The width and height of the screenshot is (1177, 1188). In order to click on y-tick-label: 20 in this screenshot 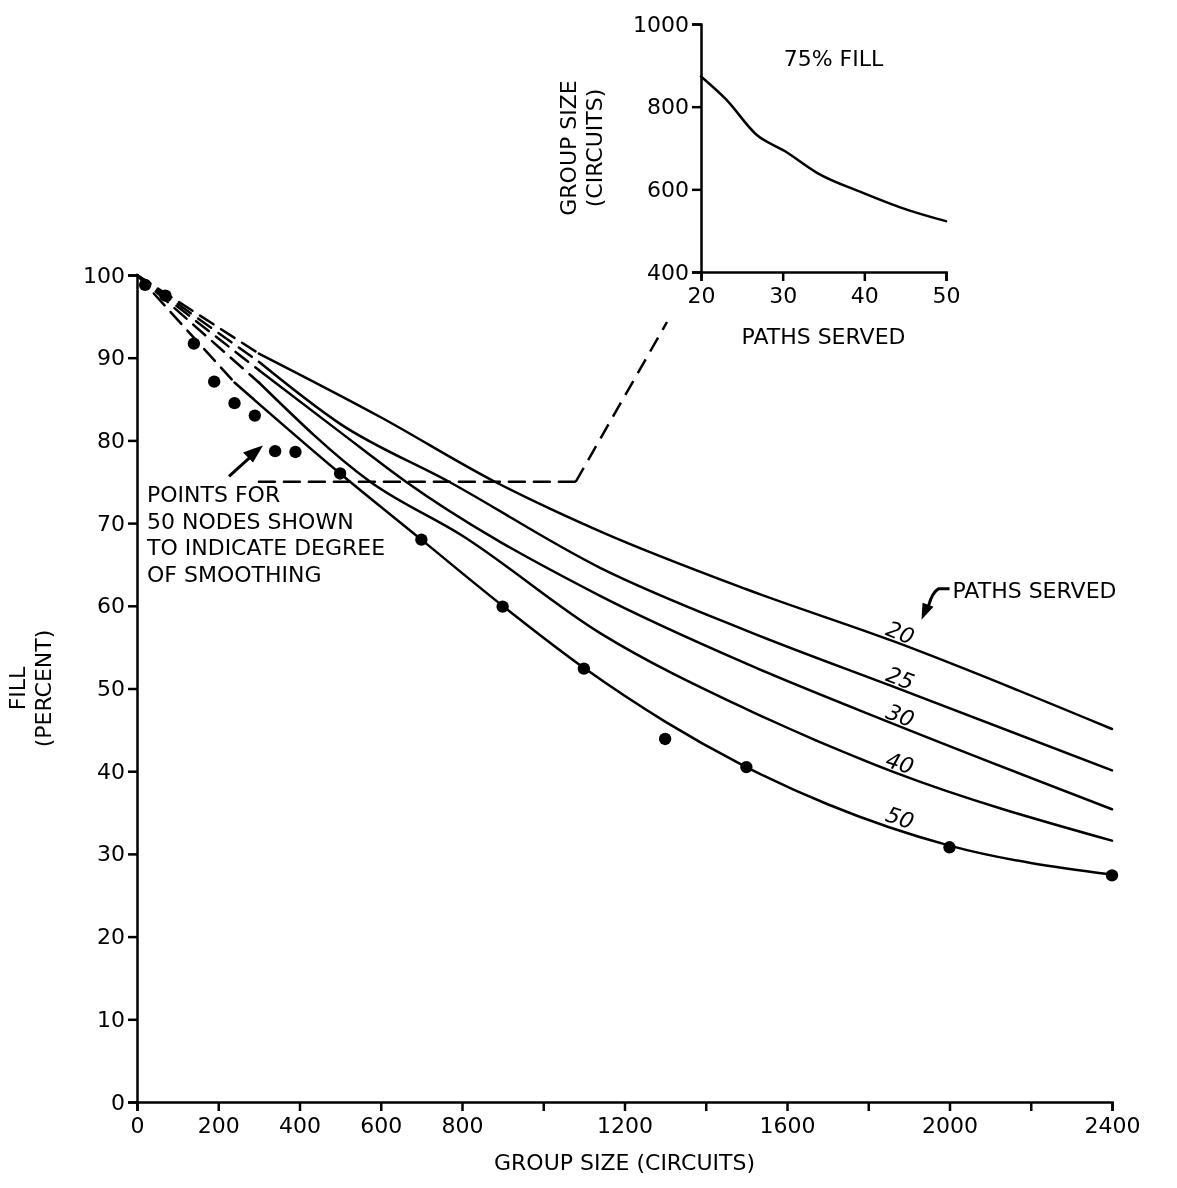, I will do `click(111, 937)`.